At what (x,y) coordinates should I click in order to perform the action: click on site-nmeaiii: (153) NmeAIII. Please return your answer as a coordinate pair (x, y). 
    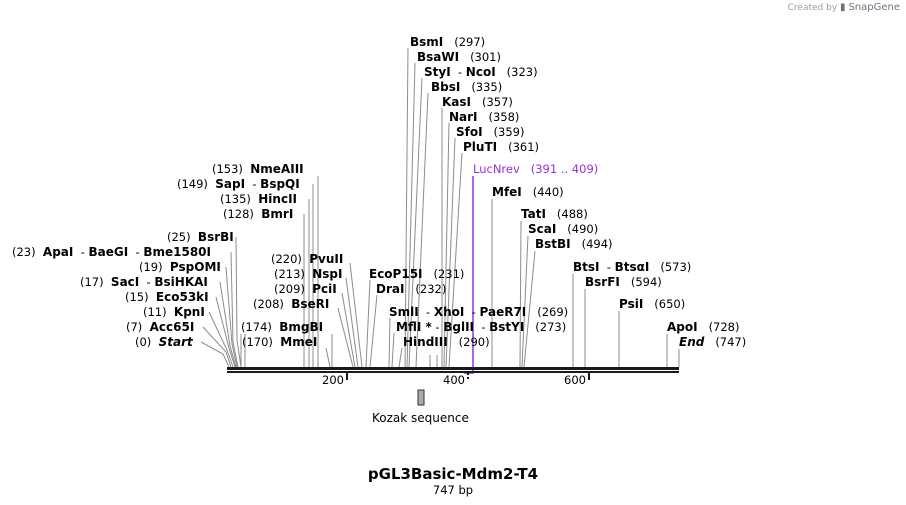
    Looking at the image, I should click on (258, 169).